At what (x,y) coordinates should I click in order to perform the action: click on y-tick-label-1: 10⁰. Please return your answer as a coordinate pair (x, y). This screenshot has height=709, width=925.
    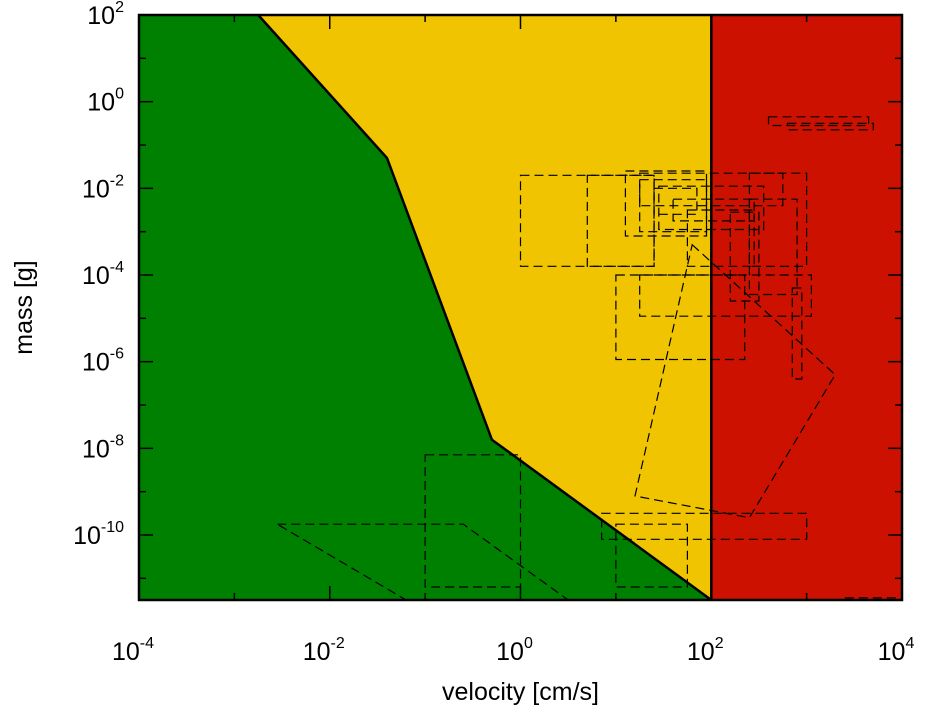
    Looking at the image, I should click on (105, 101).